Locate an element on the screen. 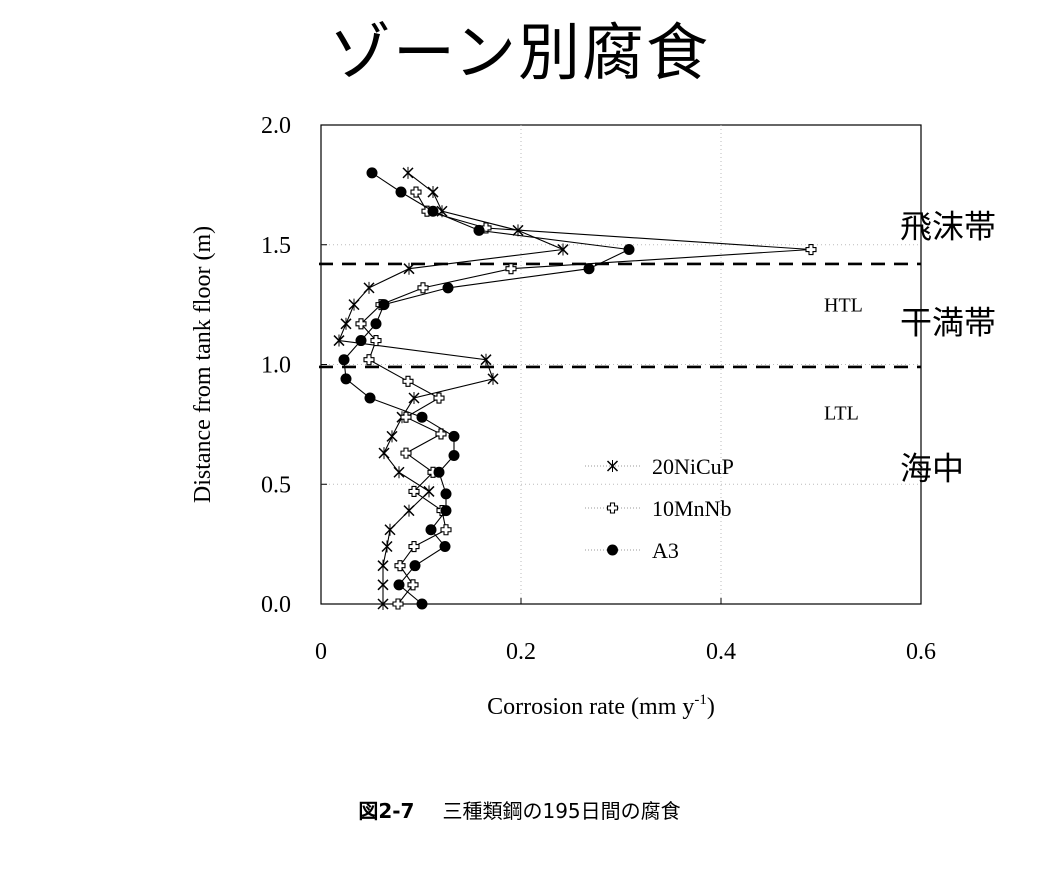 The width and height of the screenshot is (1039, 879). x-tick-label: 0 is located at coordinates (321, 652).